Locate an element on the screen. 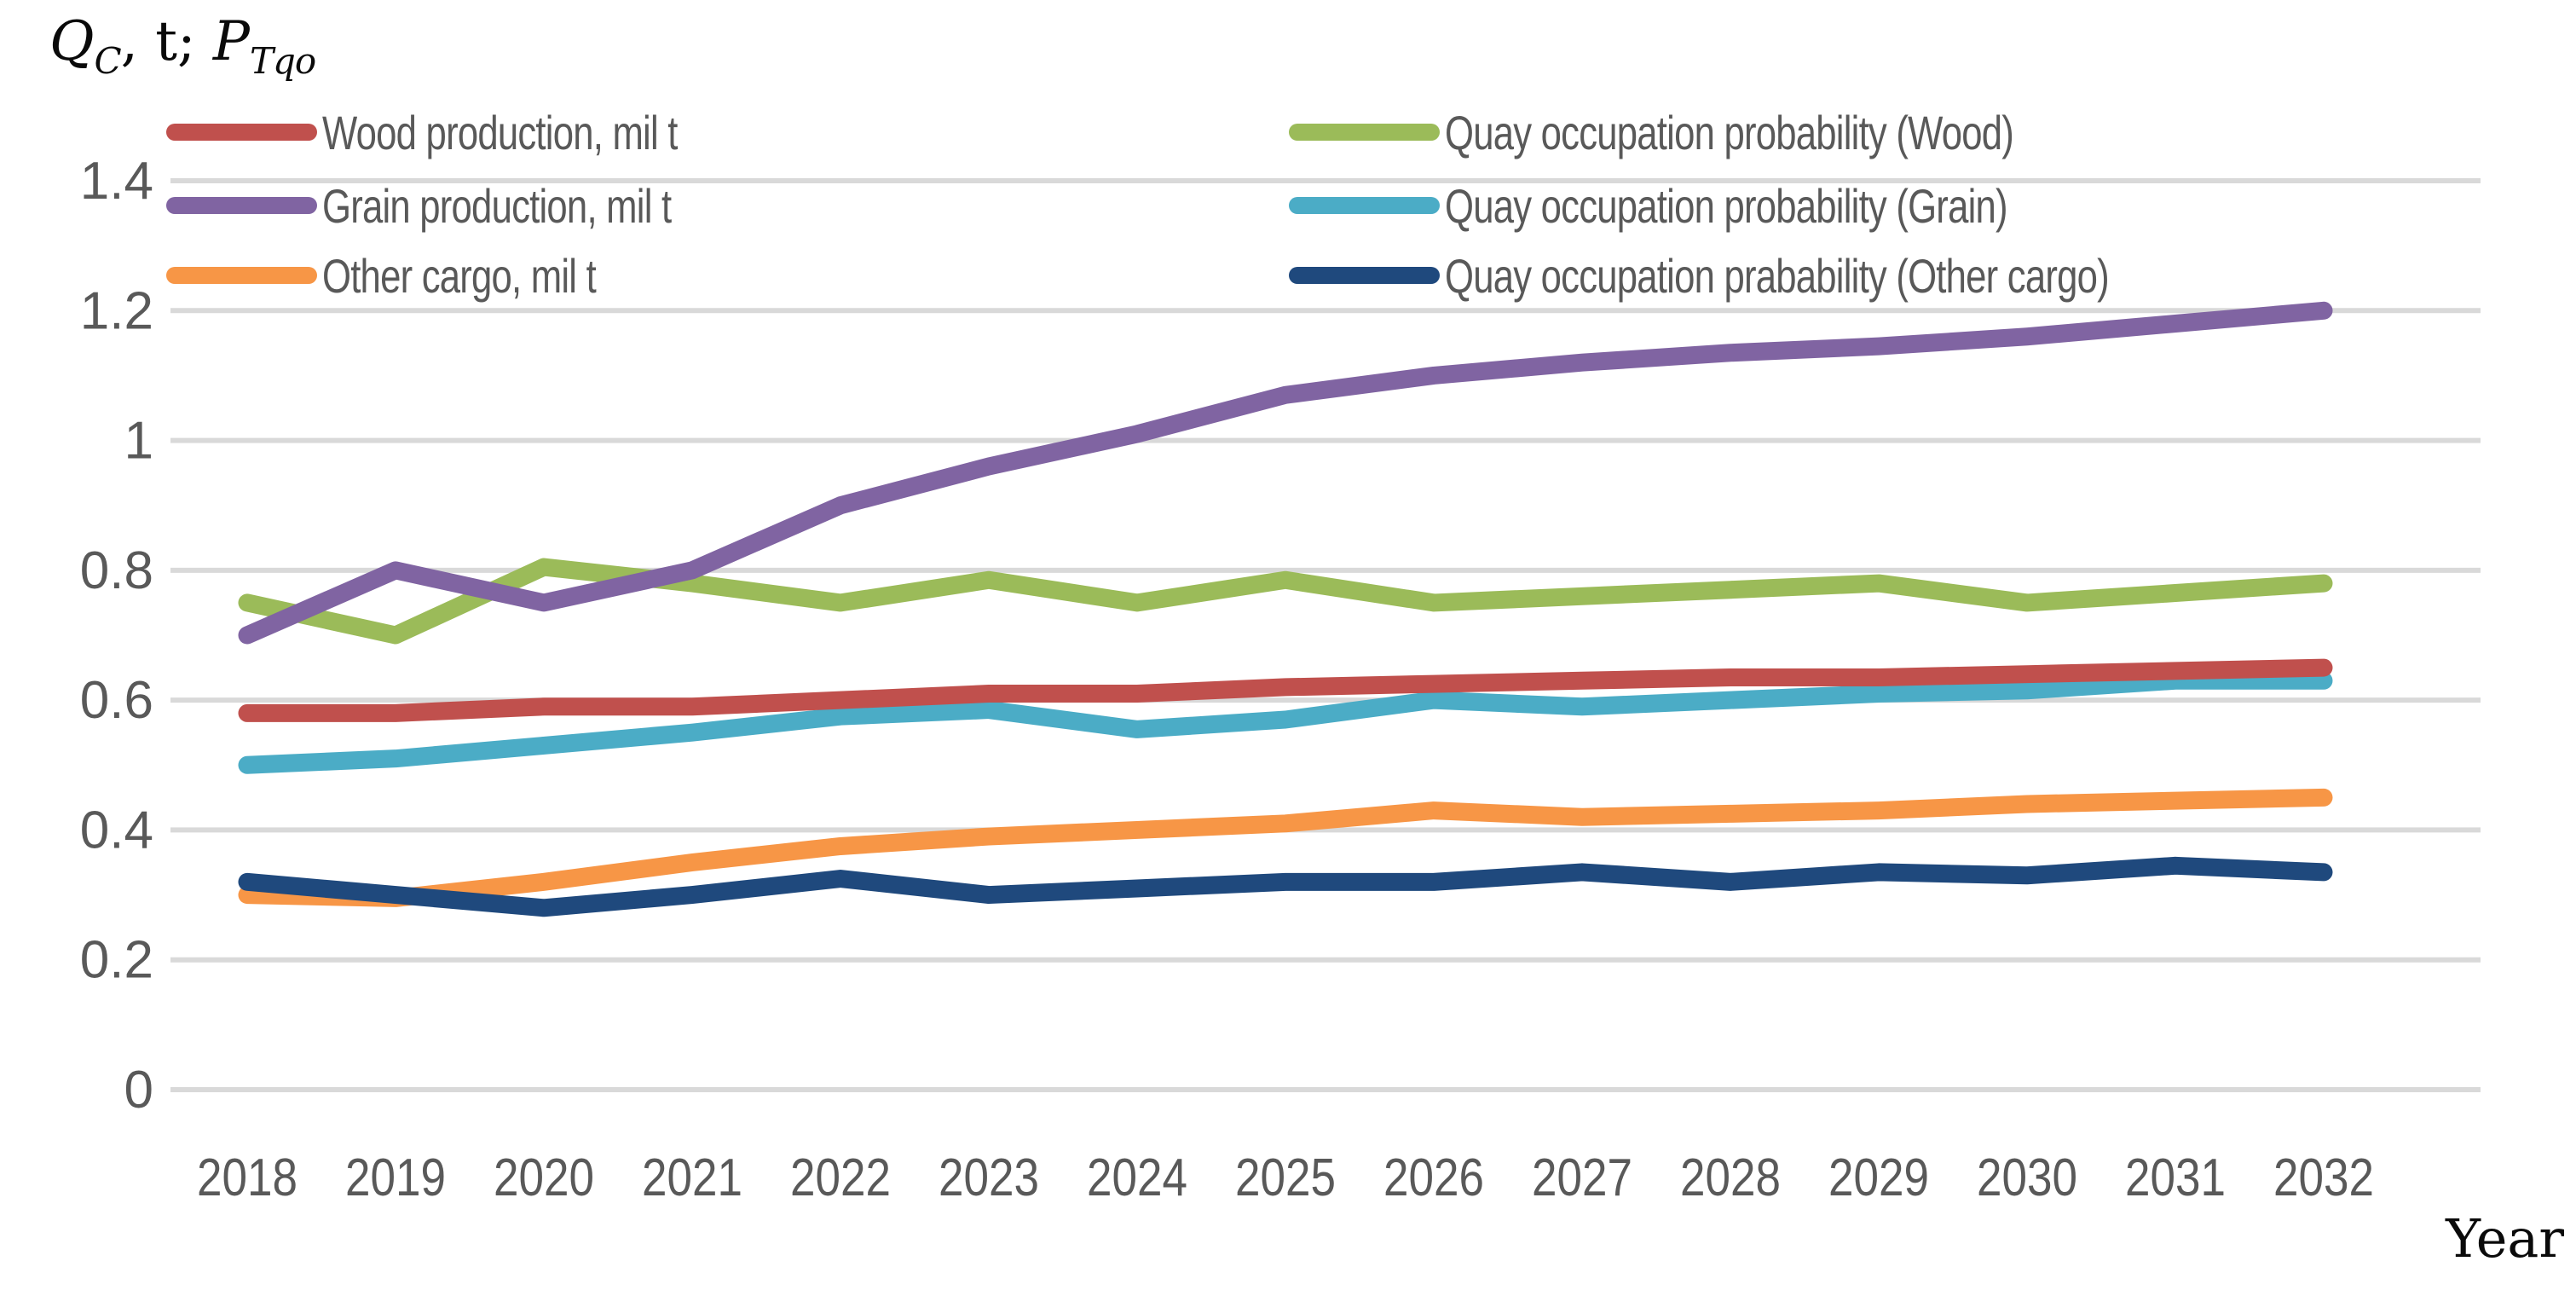 The width and height of the screenshot is (2576, 1296). legend-label-quay-occupation-wood: Quay occupation probability (Wood) is located at coordinates (1729, 132).